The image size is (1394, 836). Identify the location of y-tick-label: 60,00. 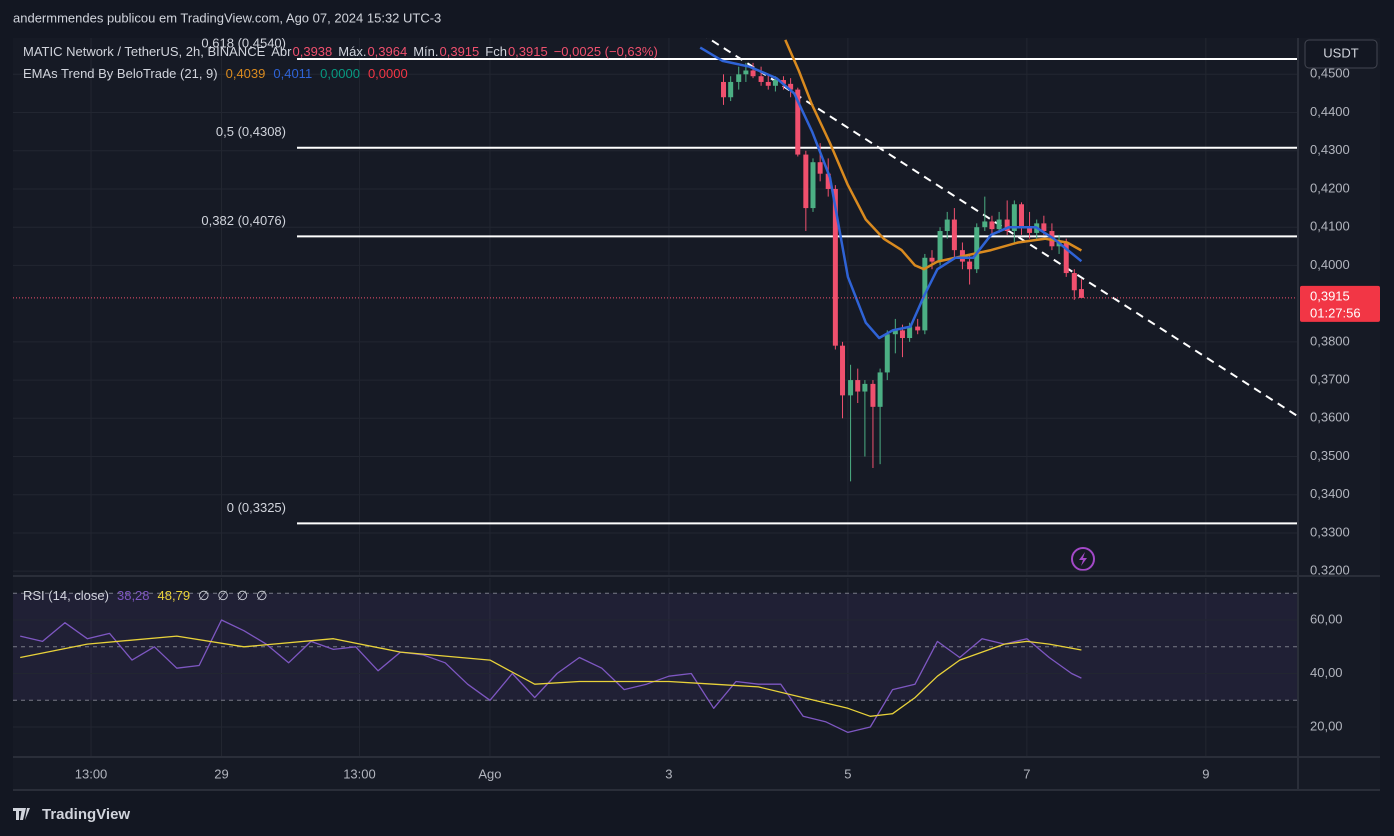
(1326, 618).